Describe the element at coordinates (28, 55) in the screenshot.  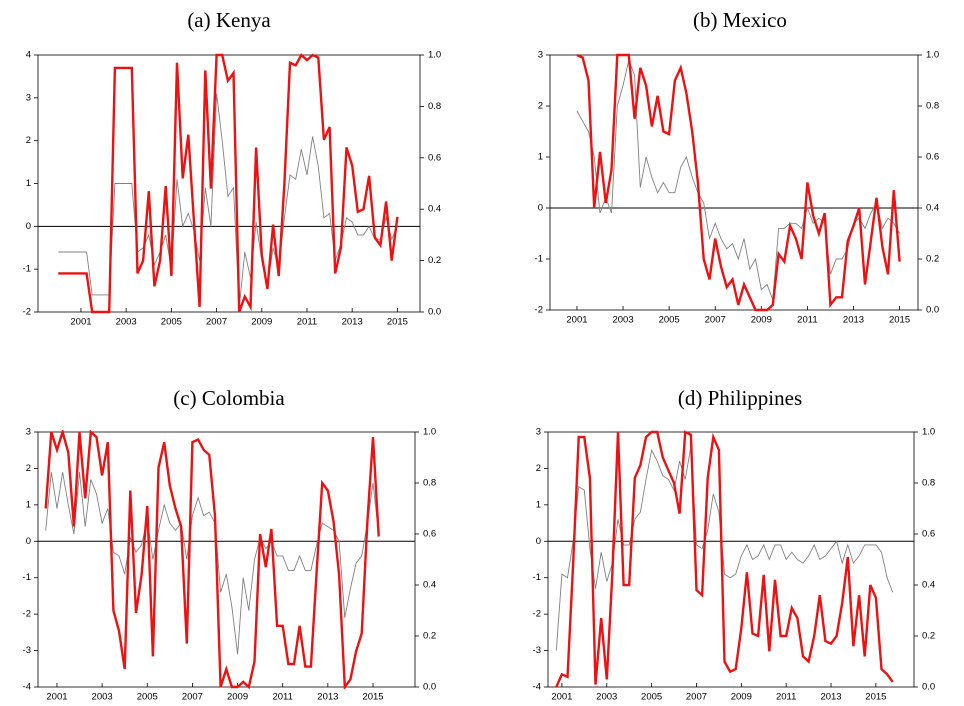
I see `y-tick-label: 4` at that location.